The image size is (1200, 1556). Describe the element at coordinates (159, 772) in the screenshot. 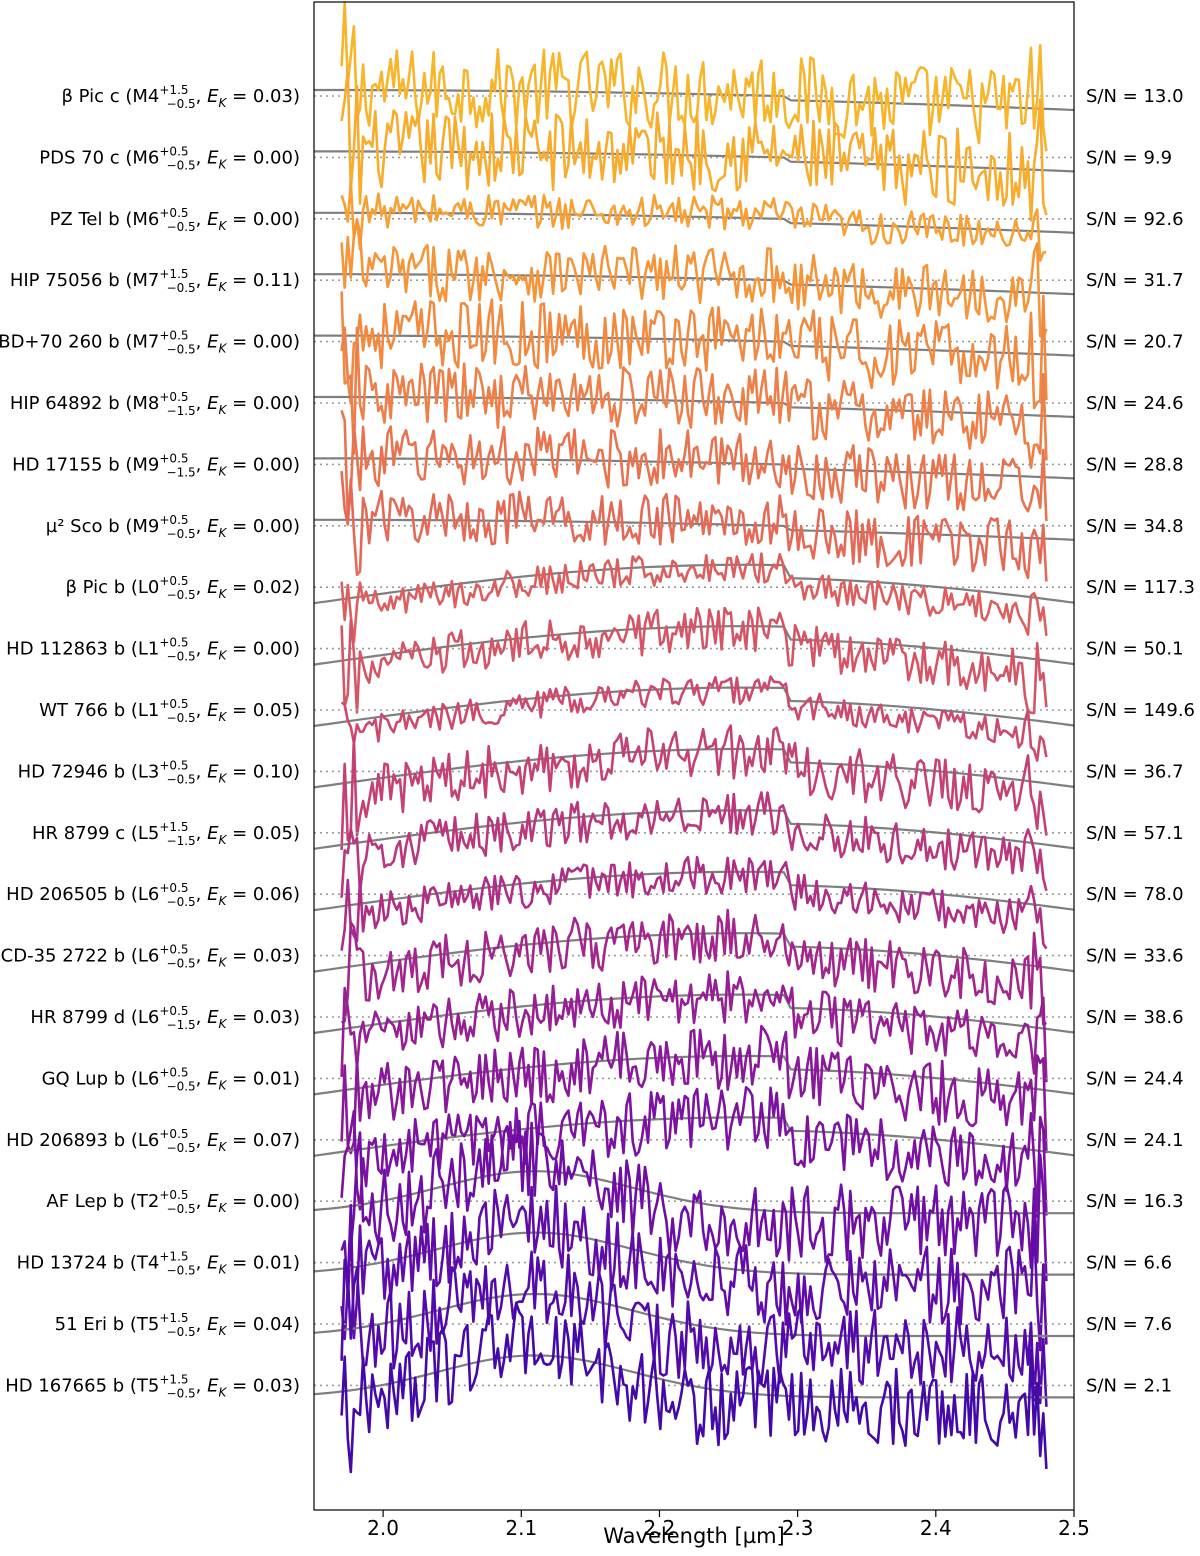

I see `object-label: HD 72946 b (L3+0.5 −0.5, EK = 0.10)` at that location.